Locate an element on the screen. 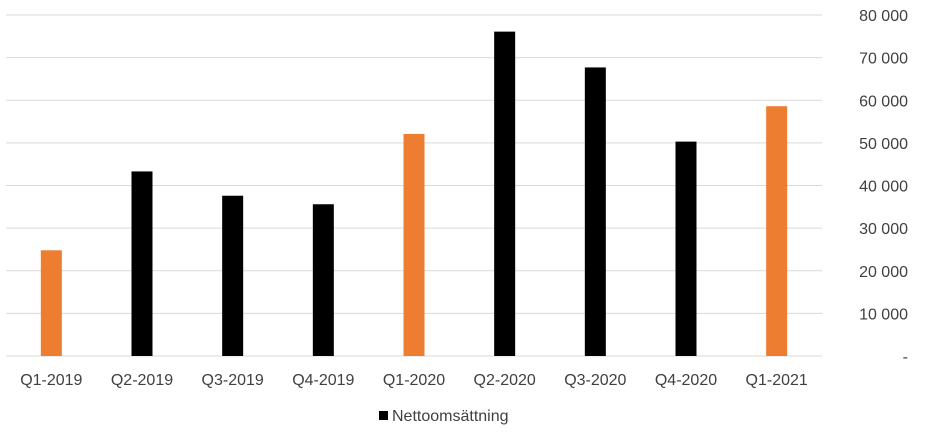 Image resolution: width=929 pixels, height=433 pixels. y-tick-label: 30 000 is located at coordinates (883, 229).